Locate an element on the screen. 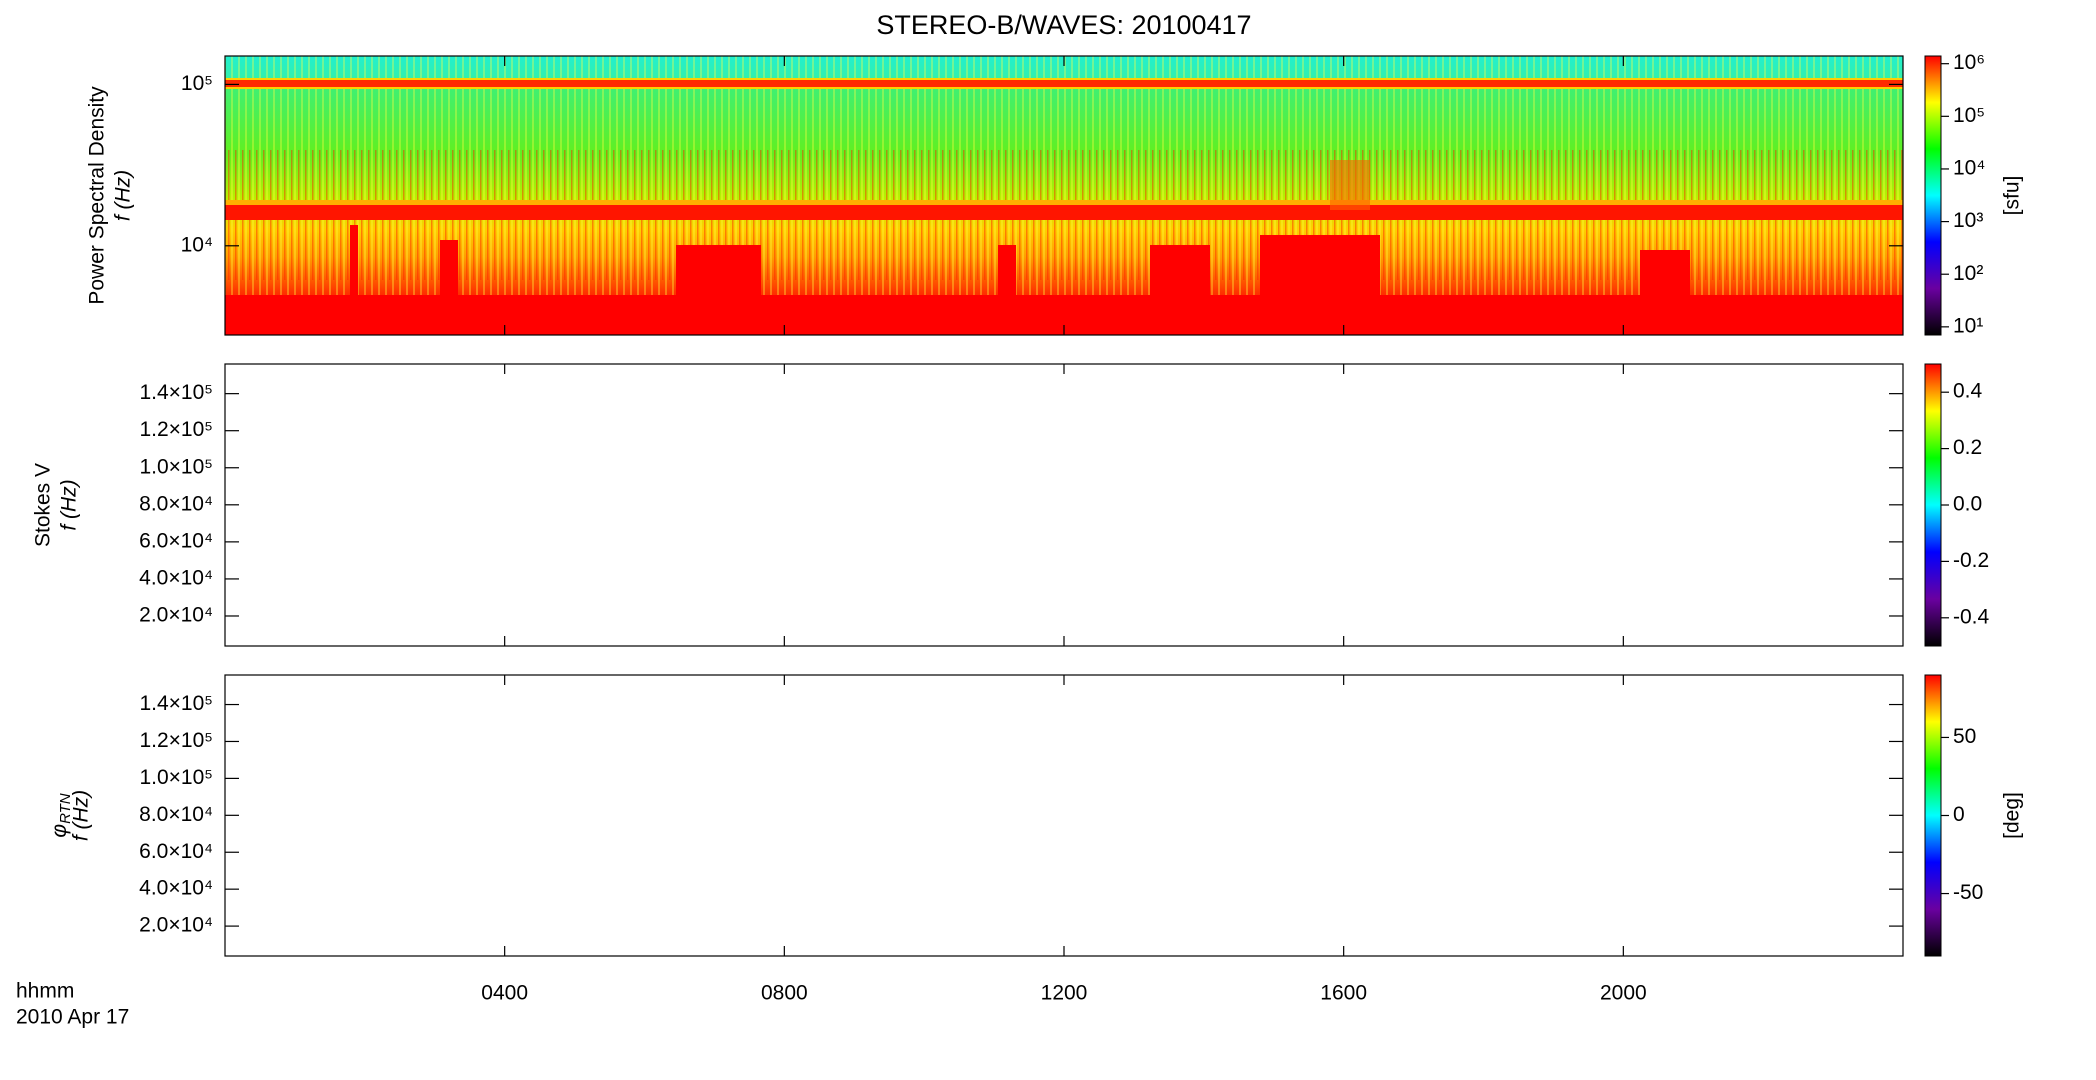 This screenshot has height=1080, width=2096. date-label: 2010 Apr 17 is located at coordinates (72, 1017).